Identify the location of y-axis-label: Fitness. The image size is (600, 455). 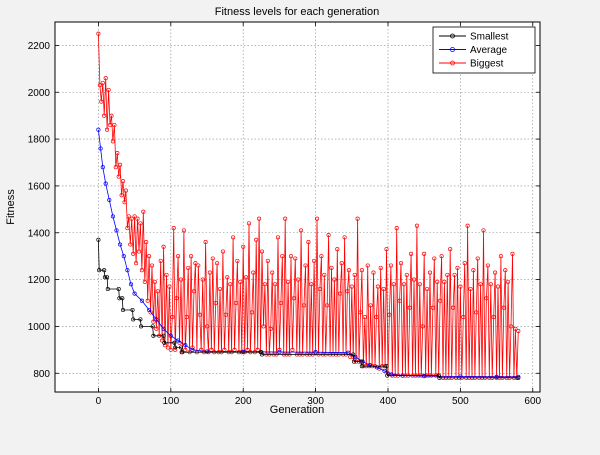
(11, 207).